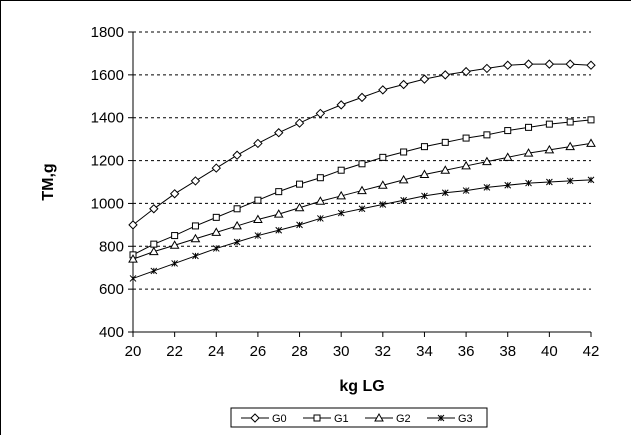 Image resolution: width=631 pixels, height=436 pixels. Describe the element at coordinates (403, 419) in the screenshot. I see `legend-label-G2: G2` at that location.